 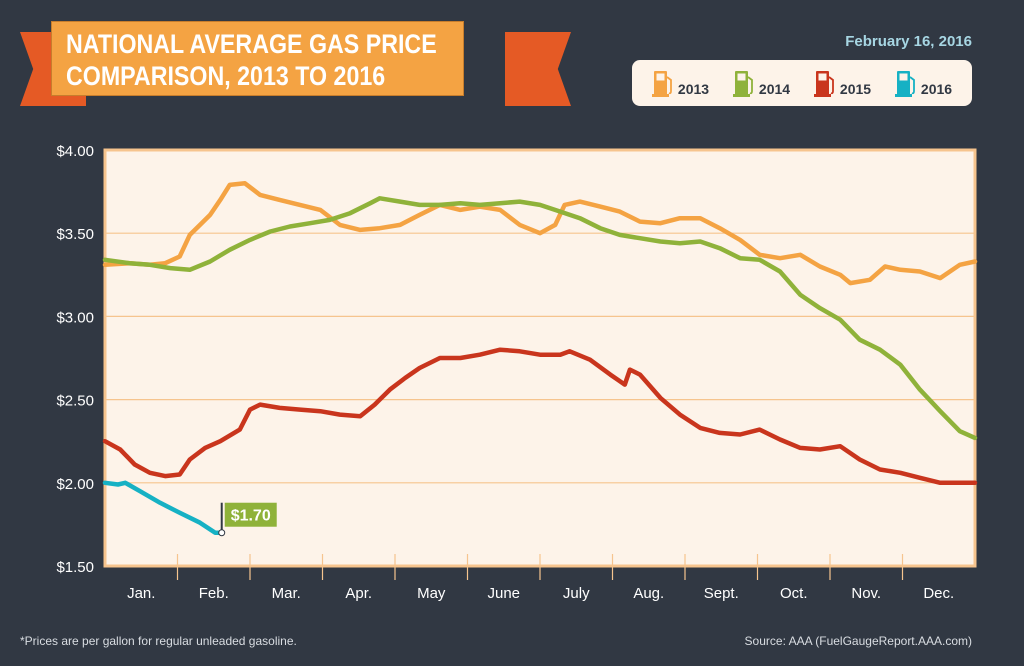 What do you see at coordinates (721, 593) in the screenshot?
I see `x-tick-label: Sept.` at bounding box center [721, 593].